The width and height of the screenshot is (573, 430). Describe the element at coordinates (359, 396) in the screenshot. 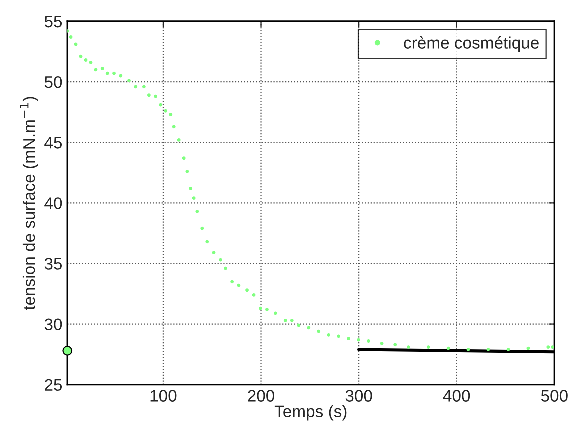

I see `x-tick-label: 300` at that location.